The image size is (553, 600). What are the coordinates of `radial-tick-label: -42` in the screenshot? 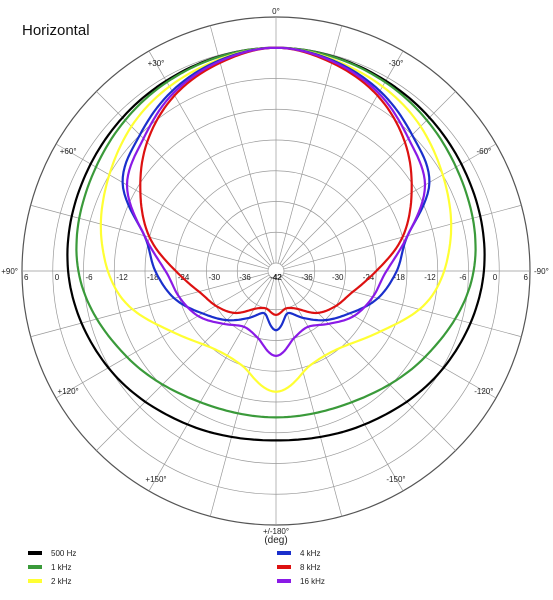 It's located at (276, 277).